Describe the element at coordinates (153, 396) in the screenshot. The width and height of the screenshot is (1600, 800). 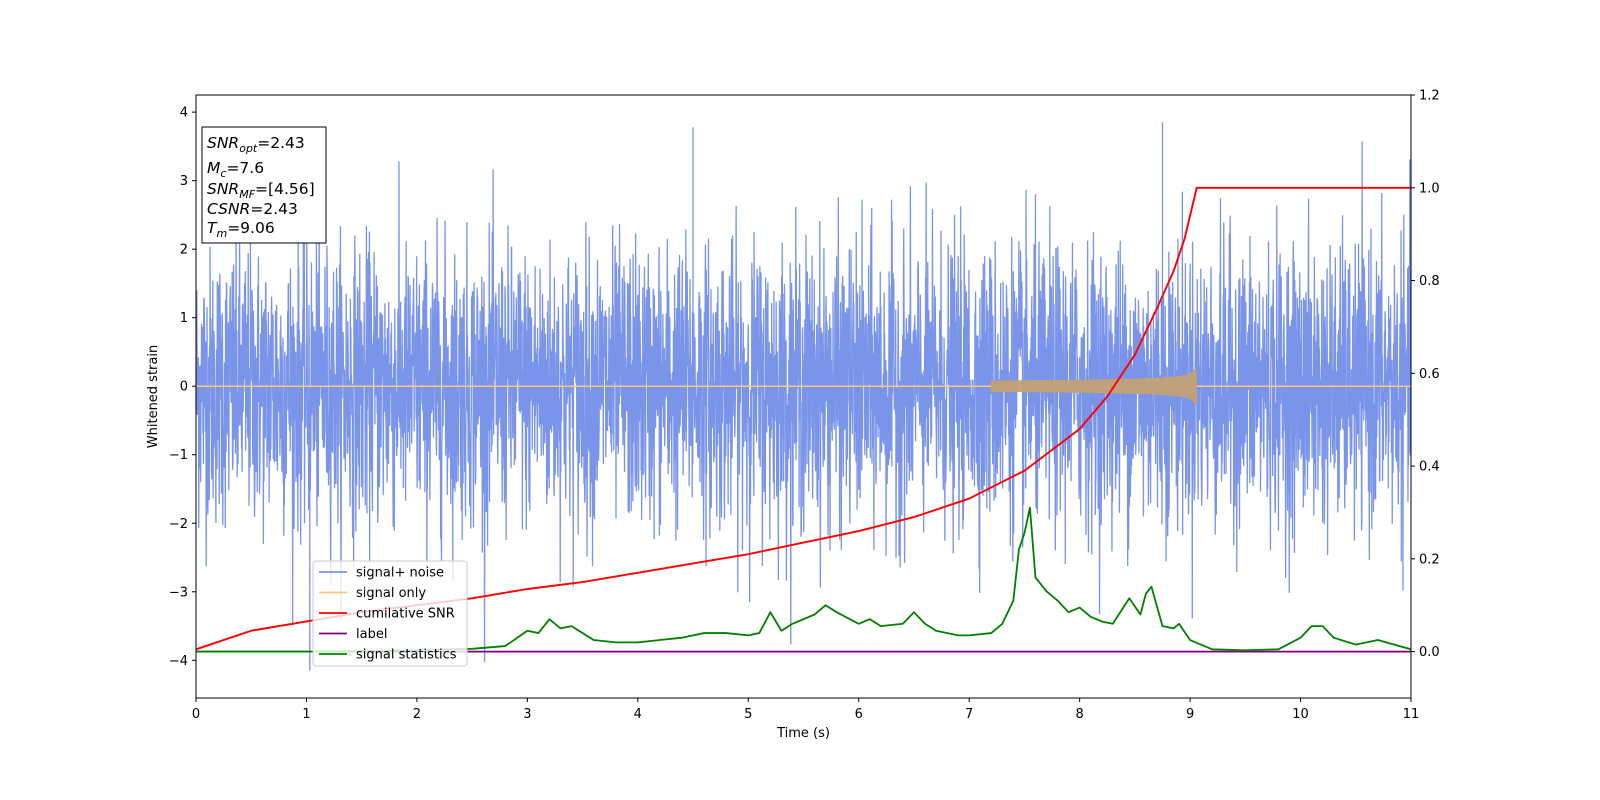
I see `y-axis-label: Whitened strain` at that location.